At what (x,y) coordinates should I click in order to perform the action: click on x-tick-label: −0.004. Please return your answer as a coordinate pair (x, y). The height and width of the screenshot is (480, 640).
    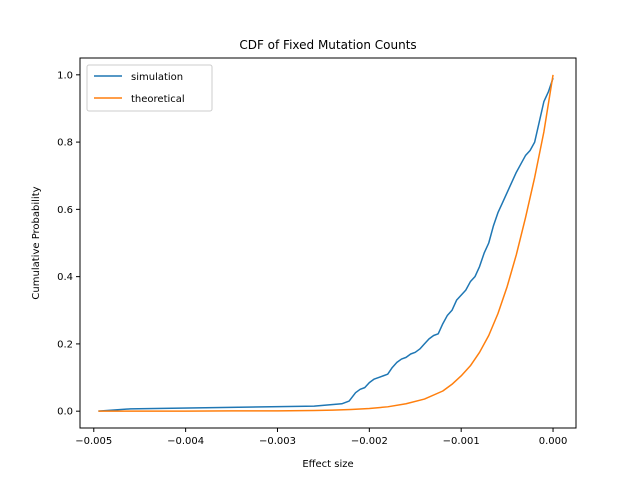
    Looking at the image, I should click on (185, 441).